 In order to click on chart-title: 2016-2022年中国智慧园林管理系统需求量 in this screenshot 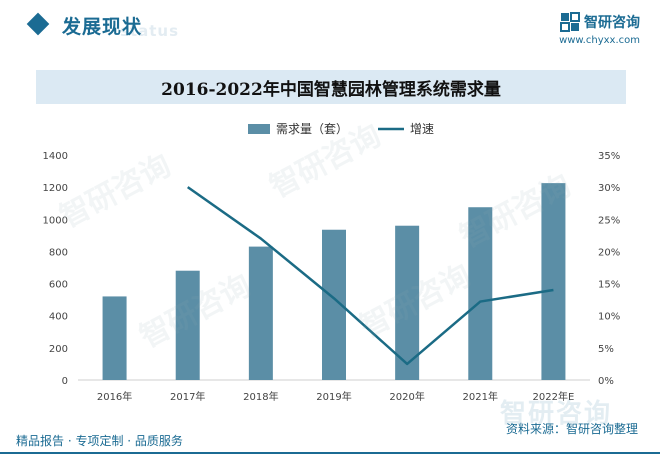, I will do `click(331, 89)`.